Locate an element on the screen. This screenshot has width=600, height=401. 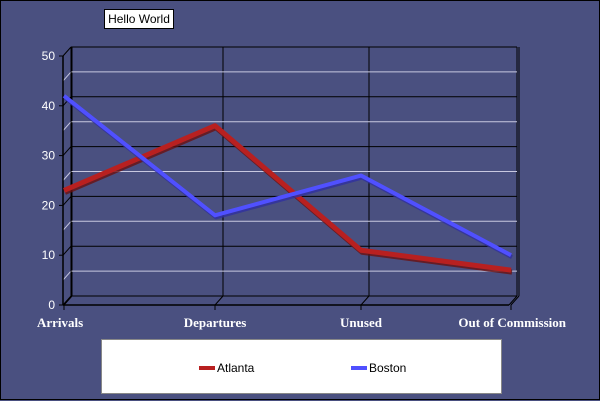
y-tick-label-1: 10 is located at coordinates (49, 255).